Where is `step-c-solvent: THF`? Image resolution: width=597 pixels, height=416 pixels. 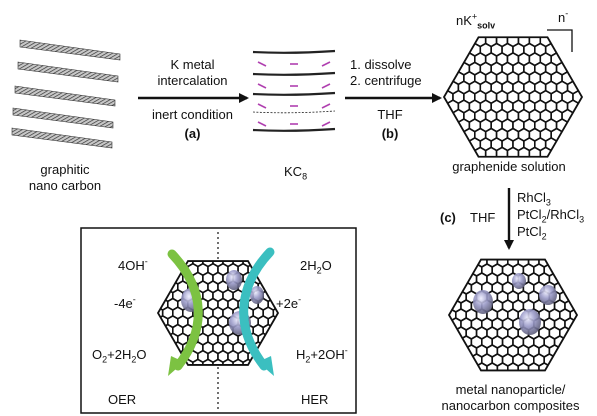 step-c-solvent: THF is located at coordinates (483, 217).